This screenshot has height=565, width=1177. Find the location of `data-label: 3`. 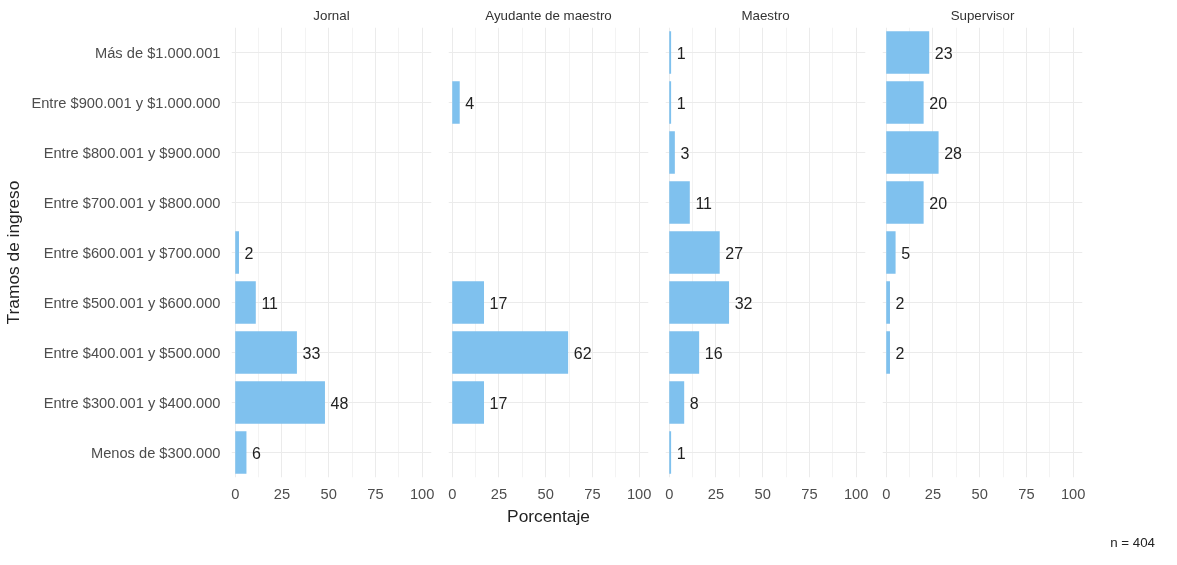

data-label: 3 is located at coordinates (685, 153).